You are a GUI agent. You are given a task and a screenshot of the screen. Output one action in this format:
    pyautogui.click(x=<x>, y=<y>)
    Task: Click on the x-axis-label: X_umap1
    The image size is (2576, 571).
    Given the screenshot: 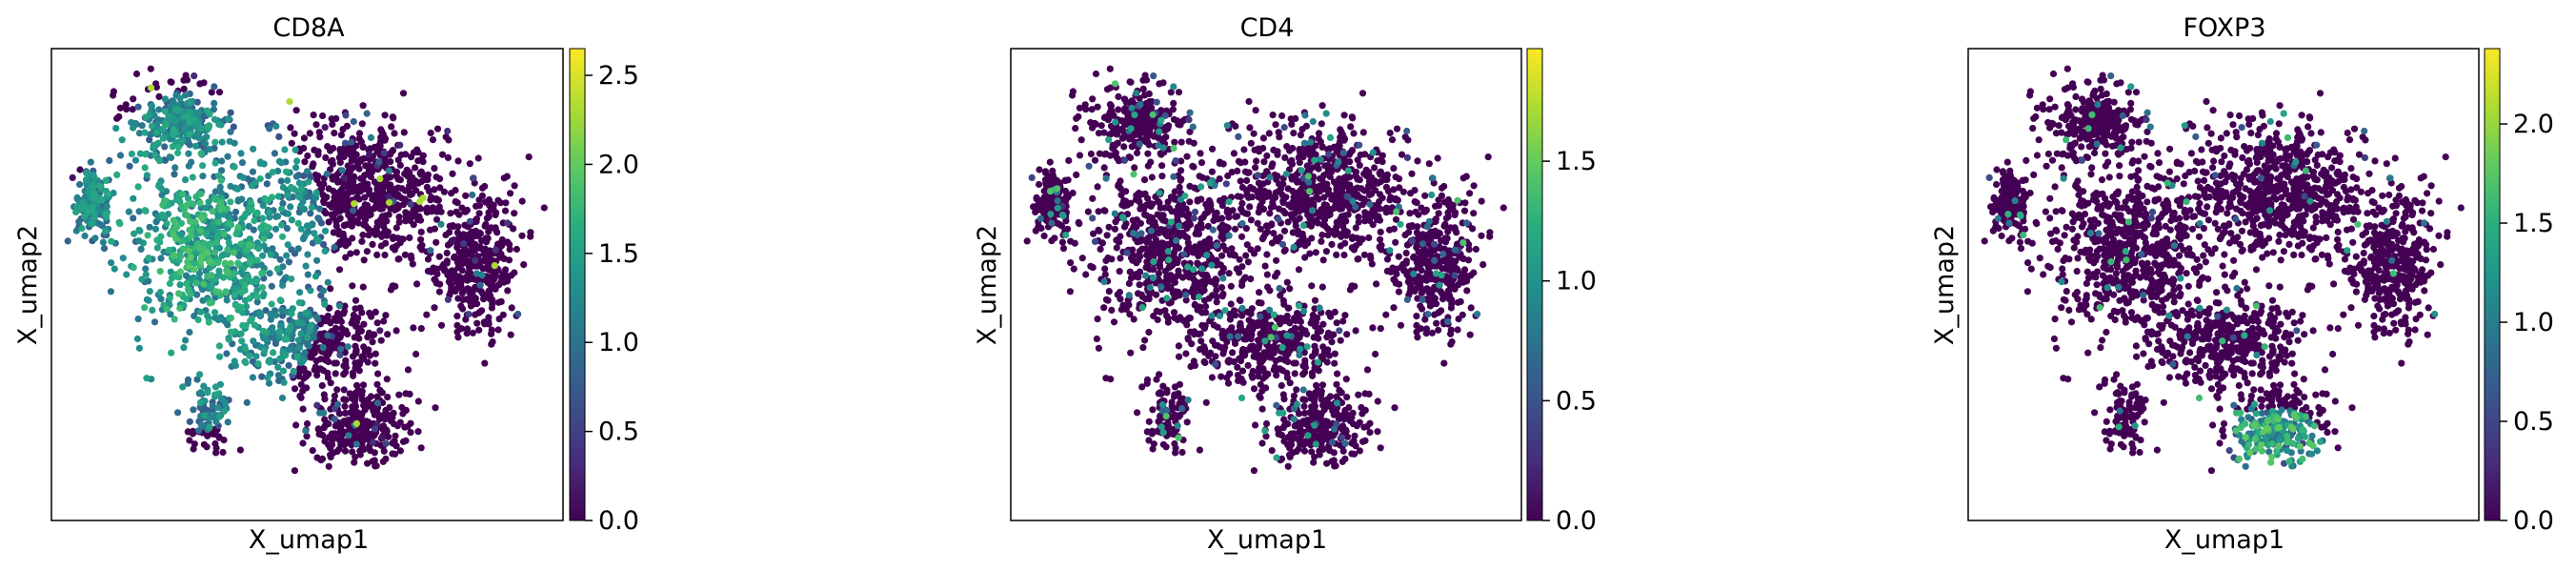 What is the action you would take?
    pyautogui.click(x=309, y=540)
    